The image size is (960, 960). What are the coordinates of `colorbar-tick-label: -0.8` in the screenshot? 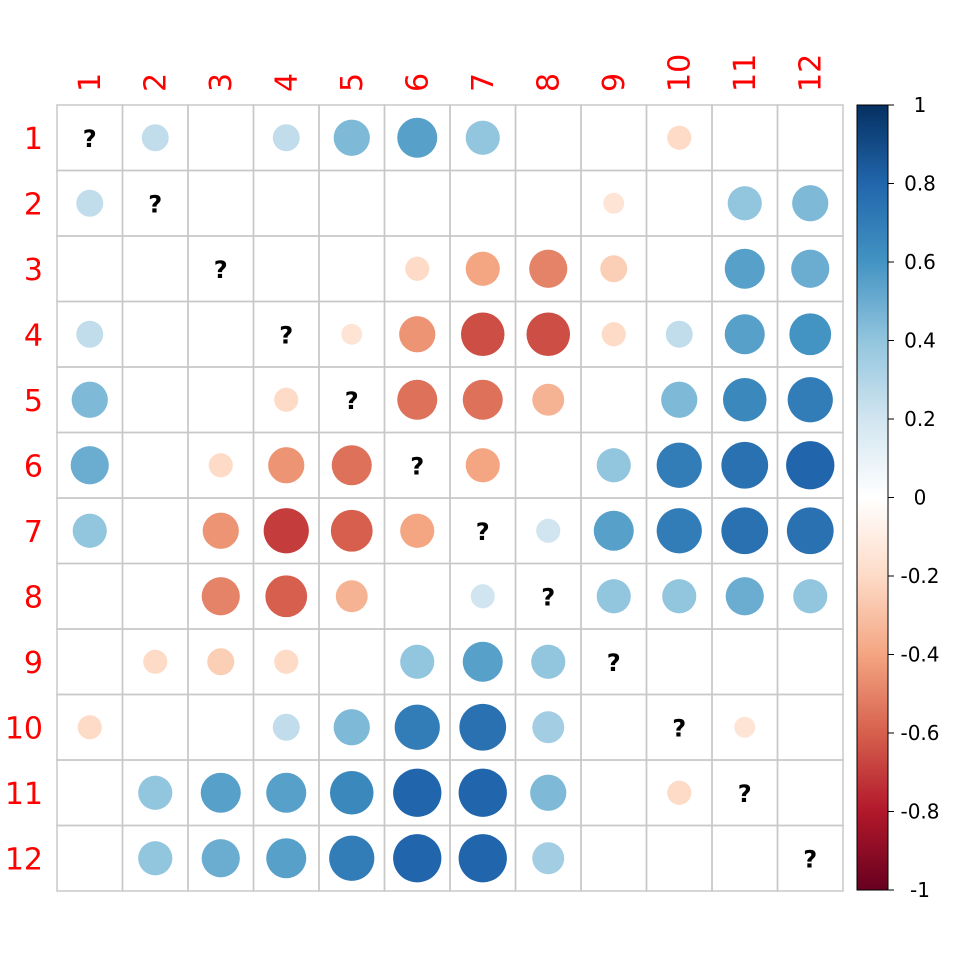 It's located at (919, 812).